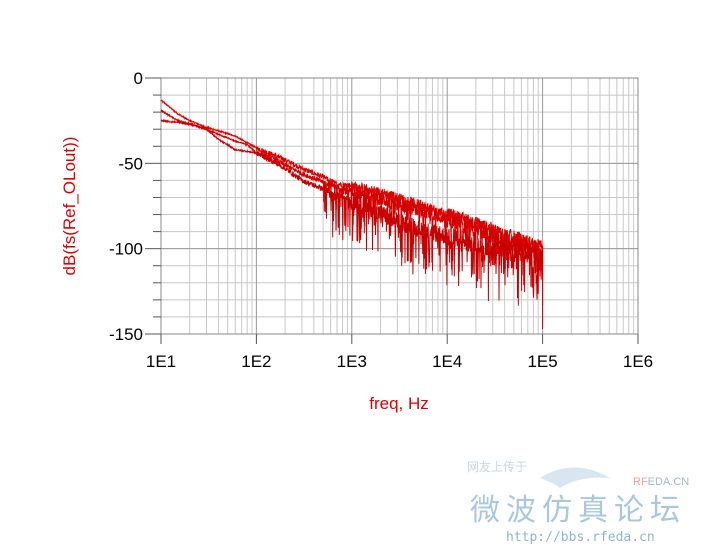 This screenshot has height=550, width=718. I want to click on watermark-tagline: 网友上传于, so click(497, 466).